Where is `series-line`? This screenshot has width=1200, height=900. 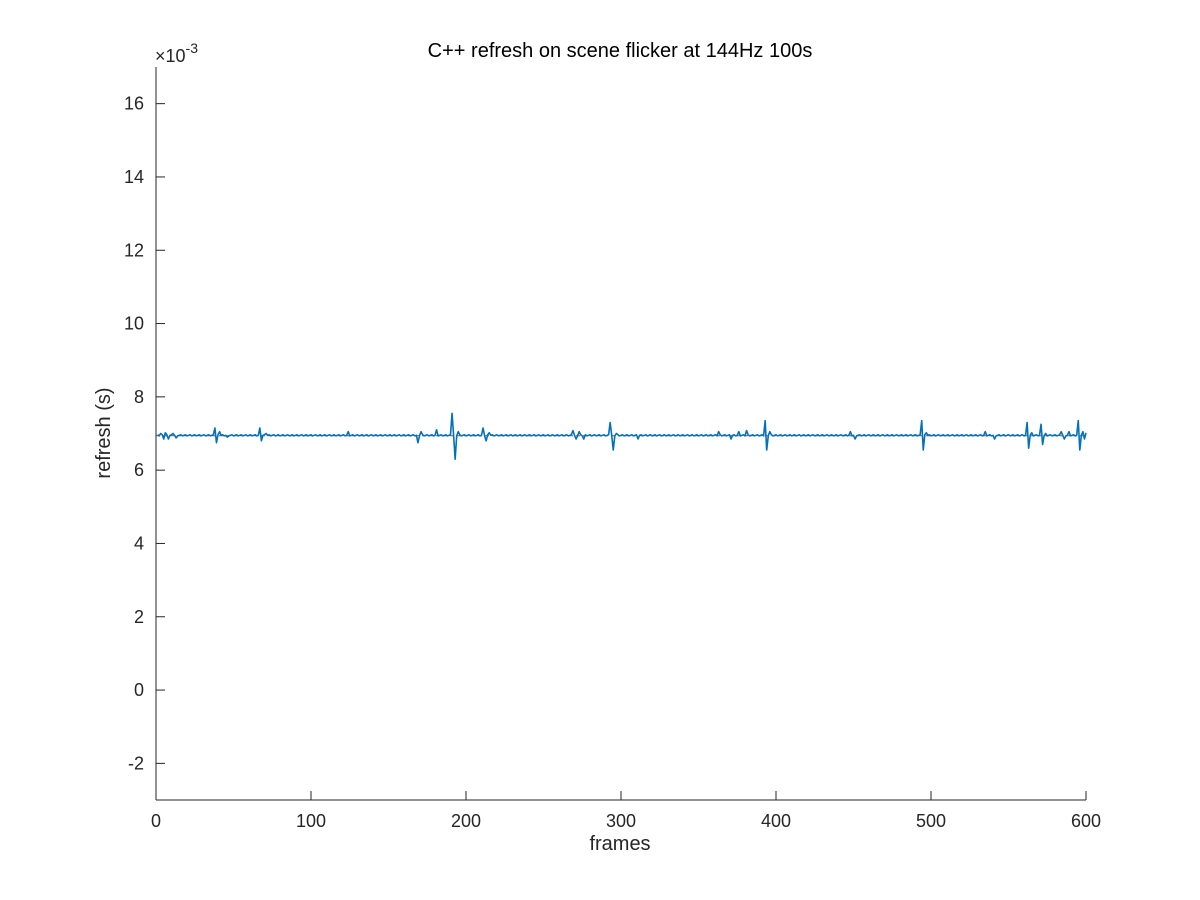
series-line is located at coordinates (622, 436).